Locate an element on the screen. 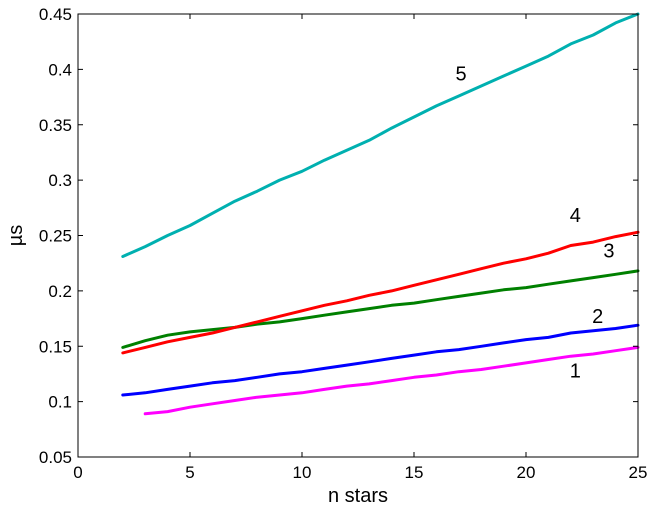  y-tick-label: 0.1 is located at coordinates (60, 402).